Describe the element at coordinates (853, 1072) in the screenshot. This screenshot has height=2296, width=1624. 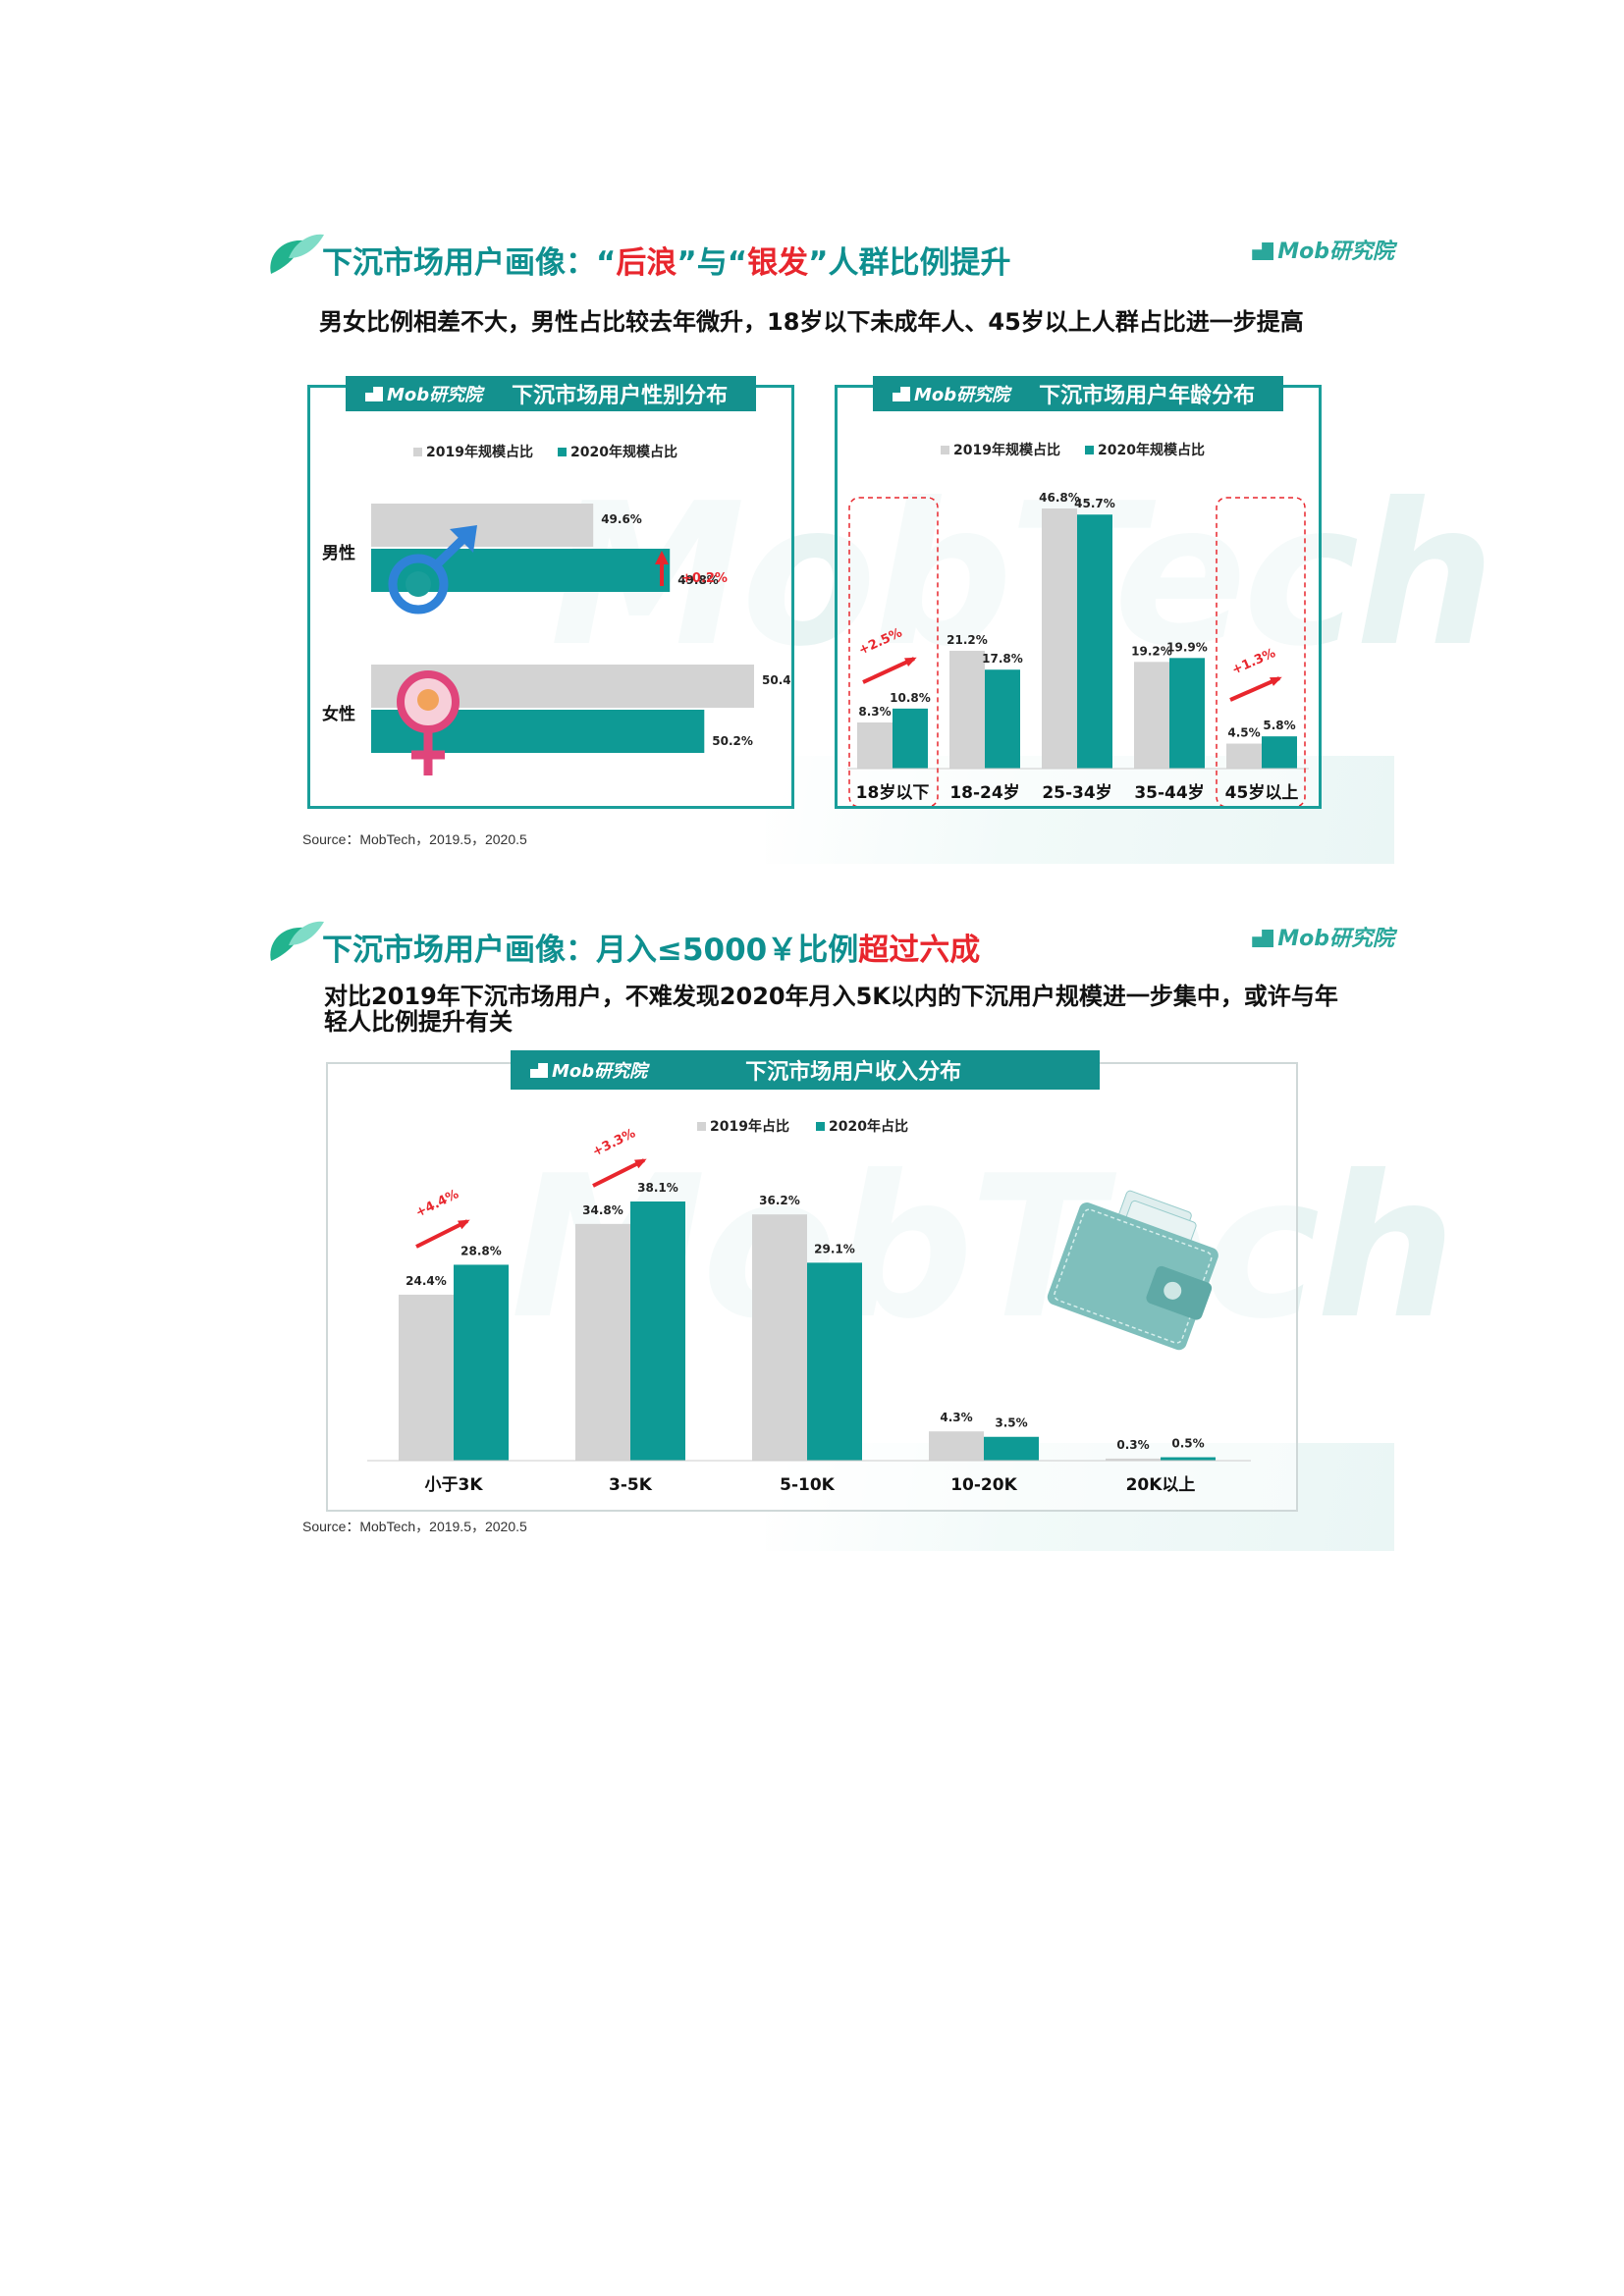
I see `chart-title: 下沉市场用户收入分布` at that location.